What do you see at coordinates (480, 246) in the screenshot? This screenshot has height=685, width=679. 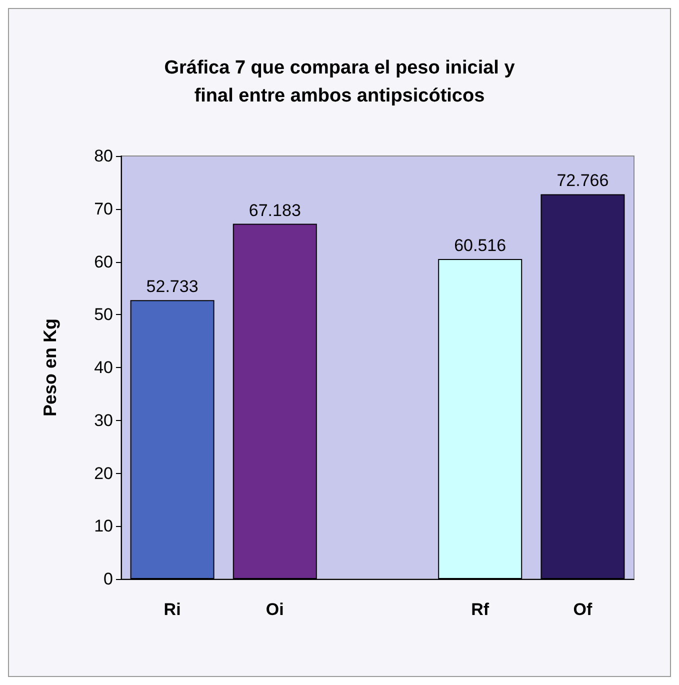 I see `data-label: 60.516` at bounding box center [480, 246].